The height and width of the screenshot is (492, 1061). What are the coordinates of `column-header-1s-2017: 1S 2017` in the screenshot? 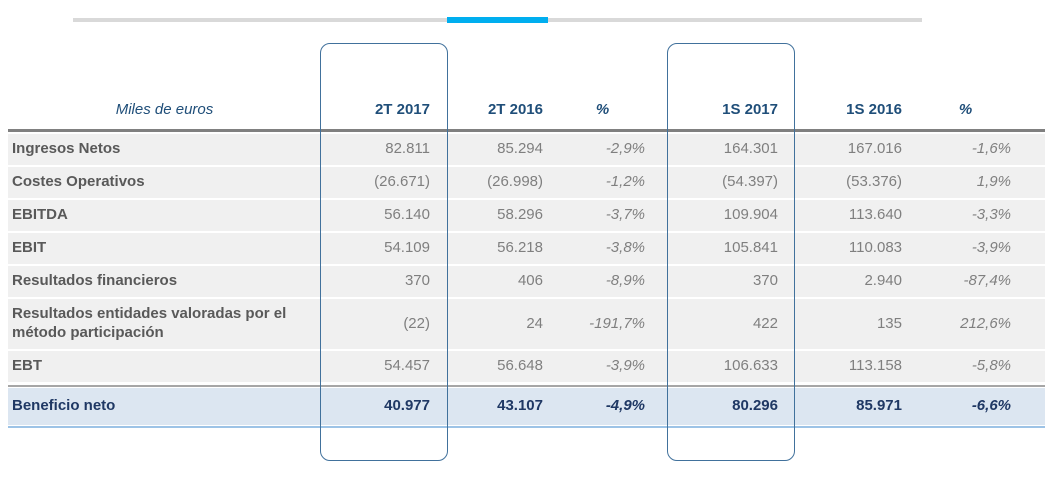 It's located at (750, 110).